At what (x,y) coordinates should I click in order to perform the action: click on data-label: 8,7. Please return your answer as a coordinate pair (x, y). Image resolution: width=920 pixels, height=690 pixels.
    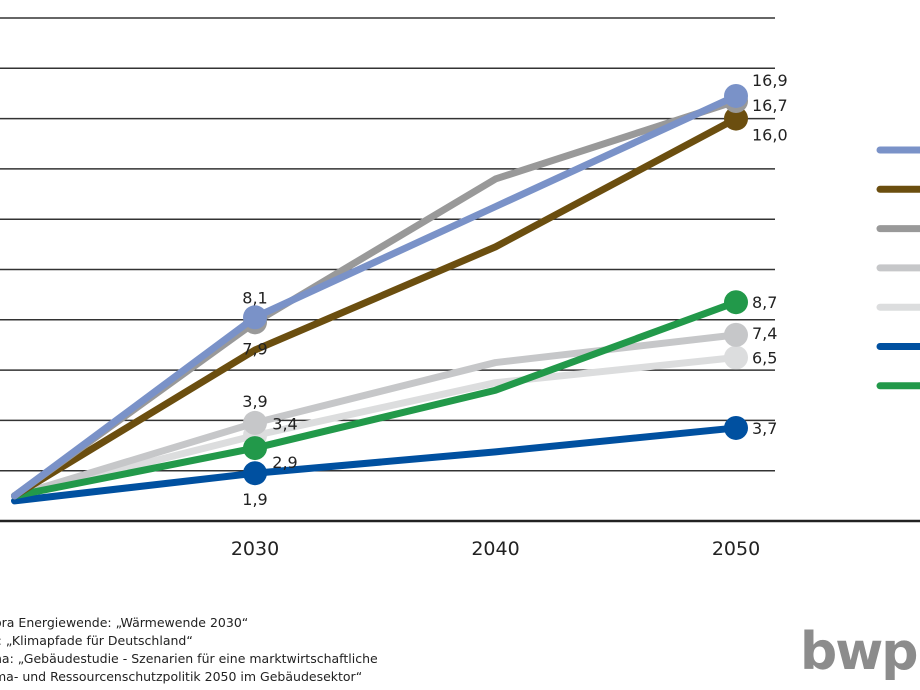
    Looking at the image, I should click on (764, 302).